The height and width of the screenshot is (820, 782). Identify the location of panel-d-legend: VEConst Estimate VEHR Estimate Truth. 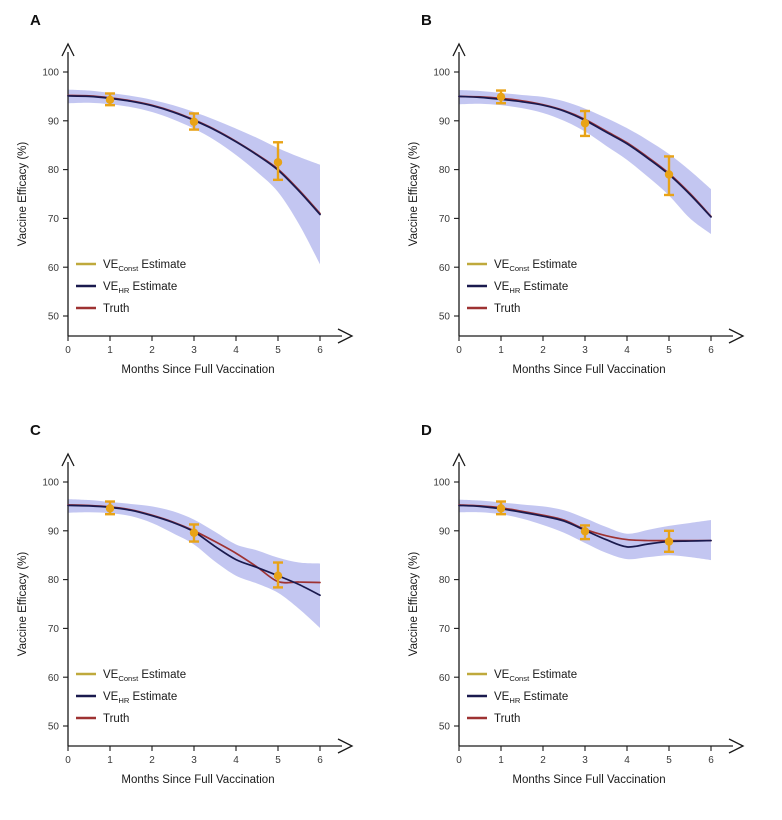
(522, 697).